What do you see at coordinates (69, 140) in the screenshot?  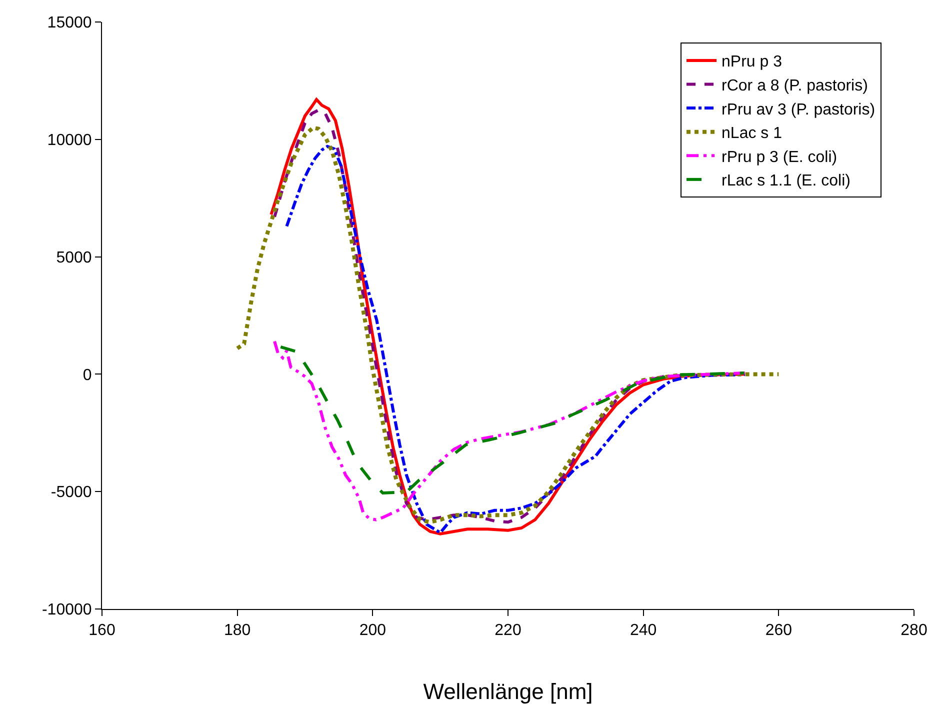 I see `y-tick-label: 10000` at bounding box center [69, 140].